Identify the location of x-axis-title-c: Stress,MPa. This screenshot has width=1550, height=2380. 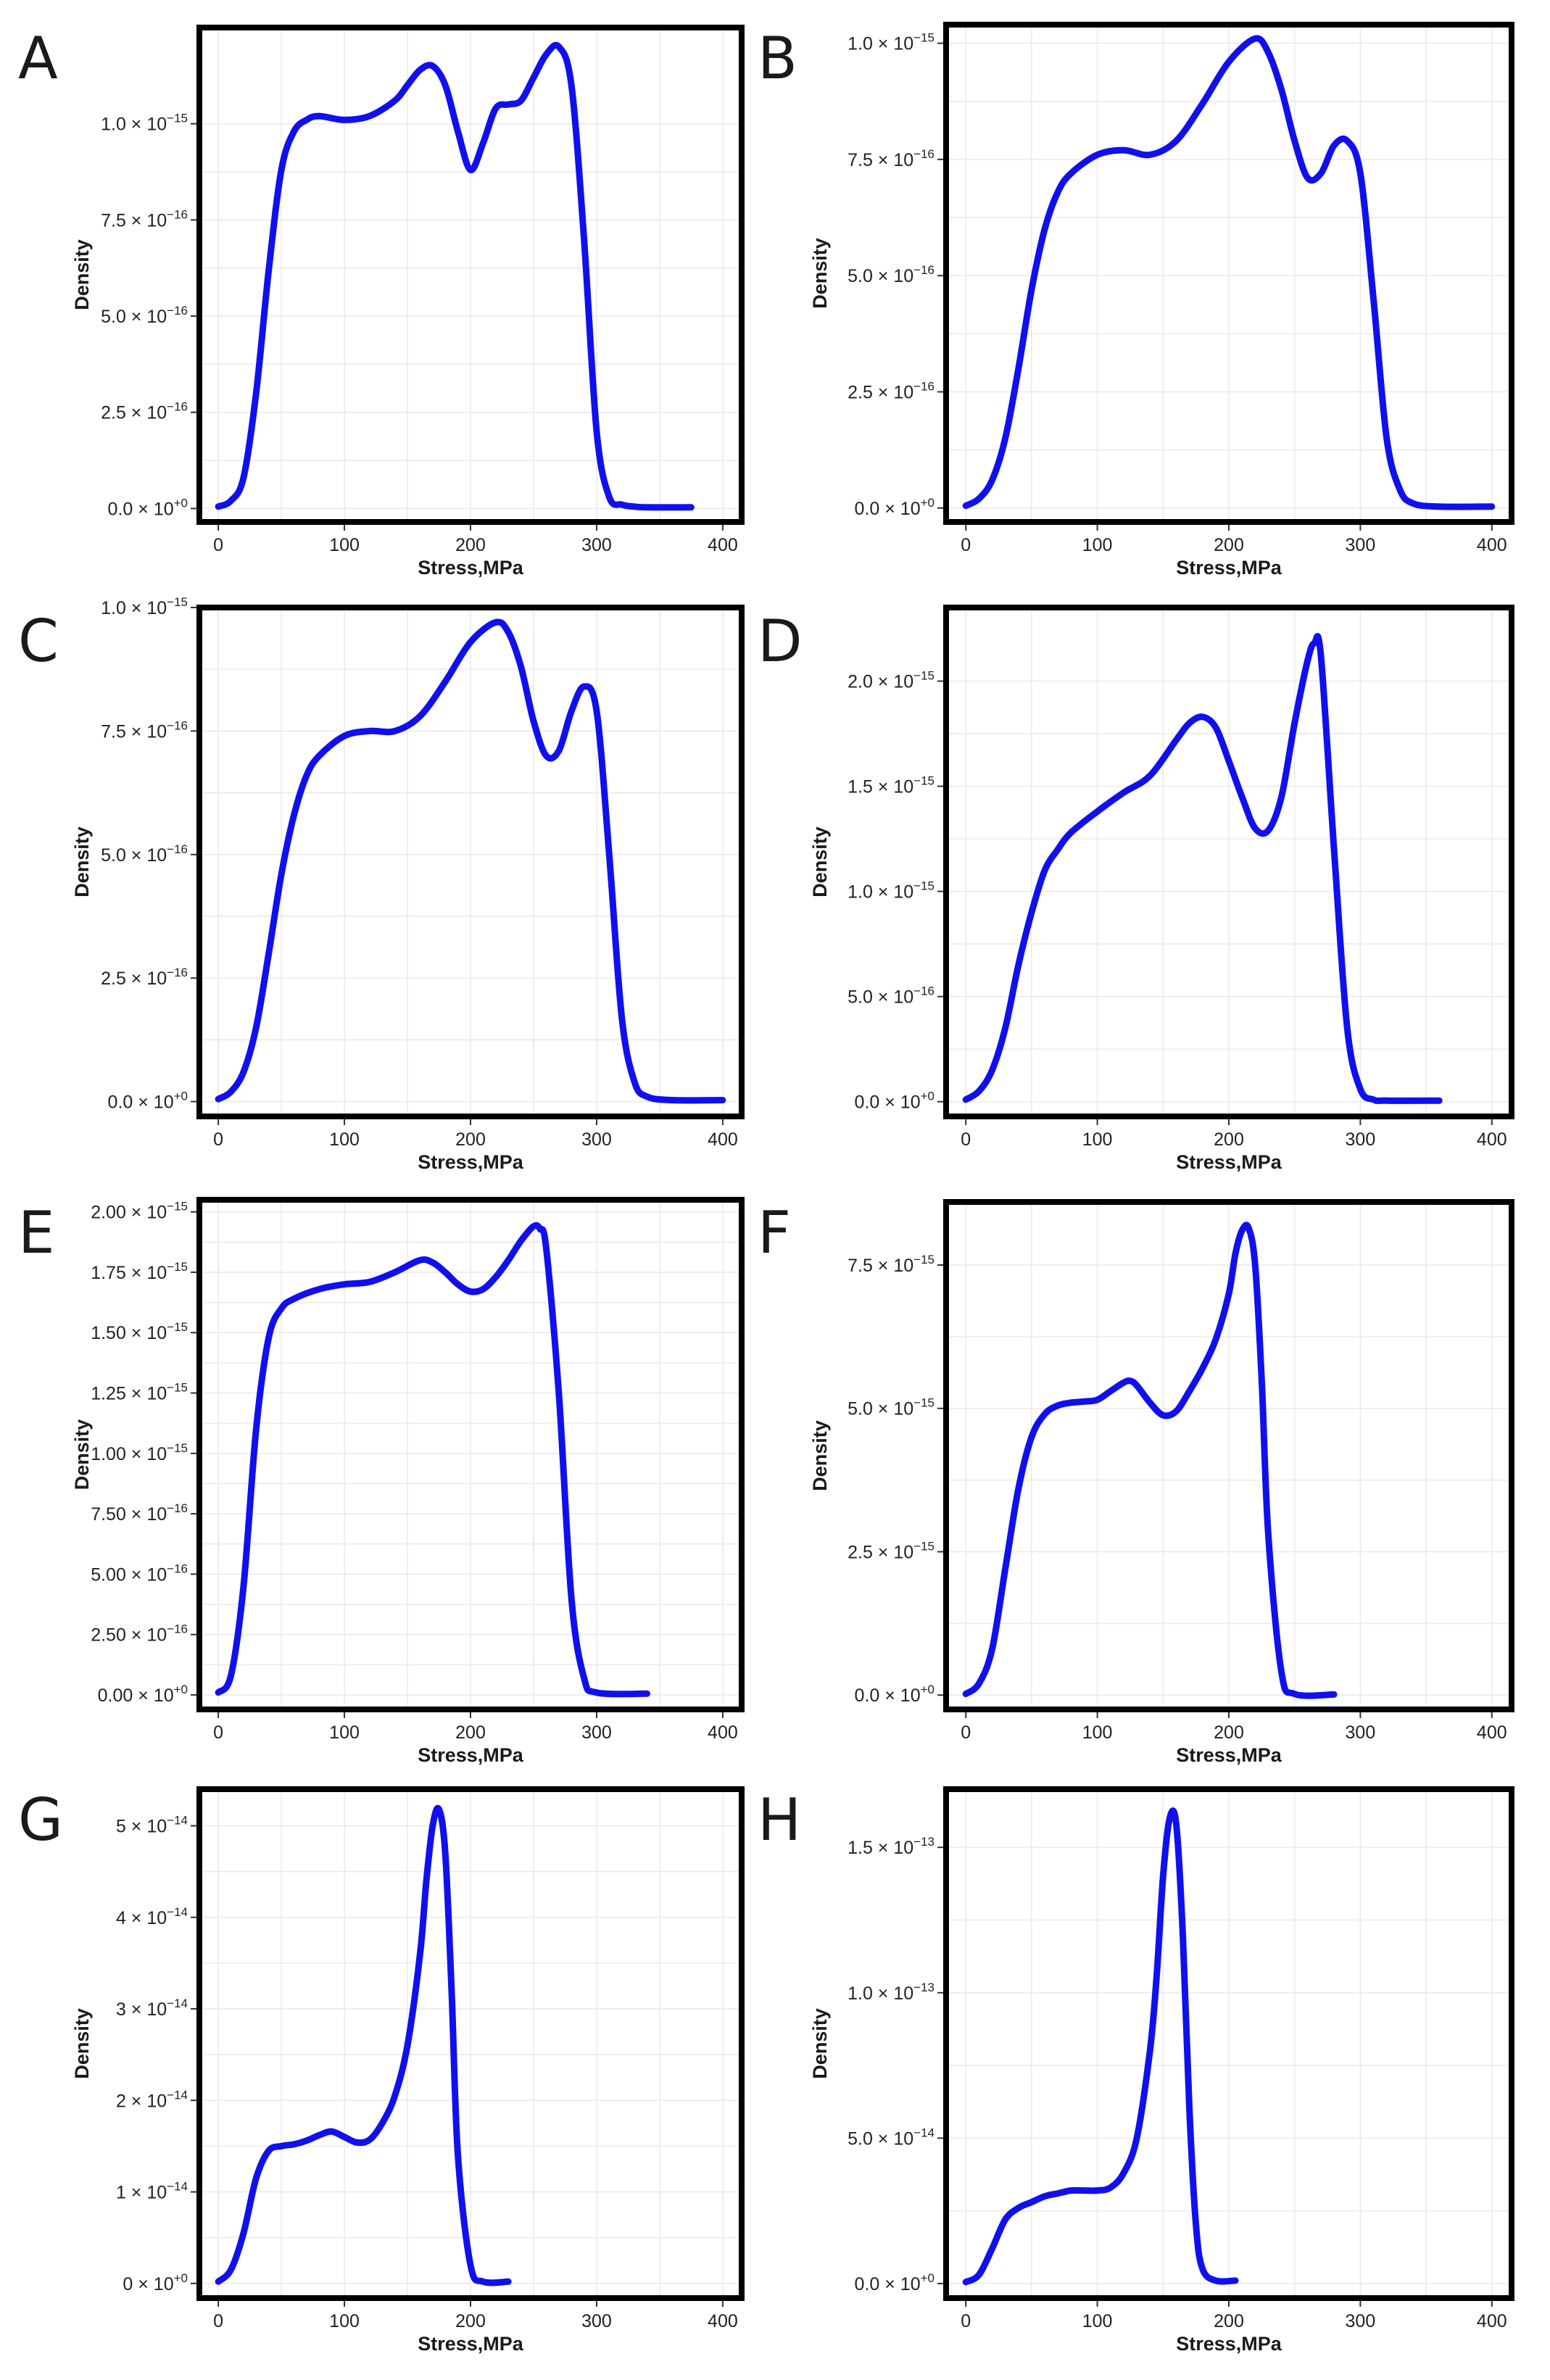
(471, 1162).